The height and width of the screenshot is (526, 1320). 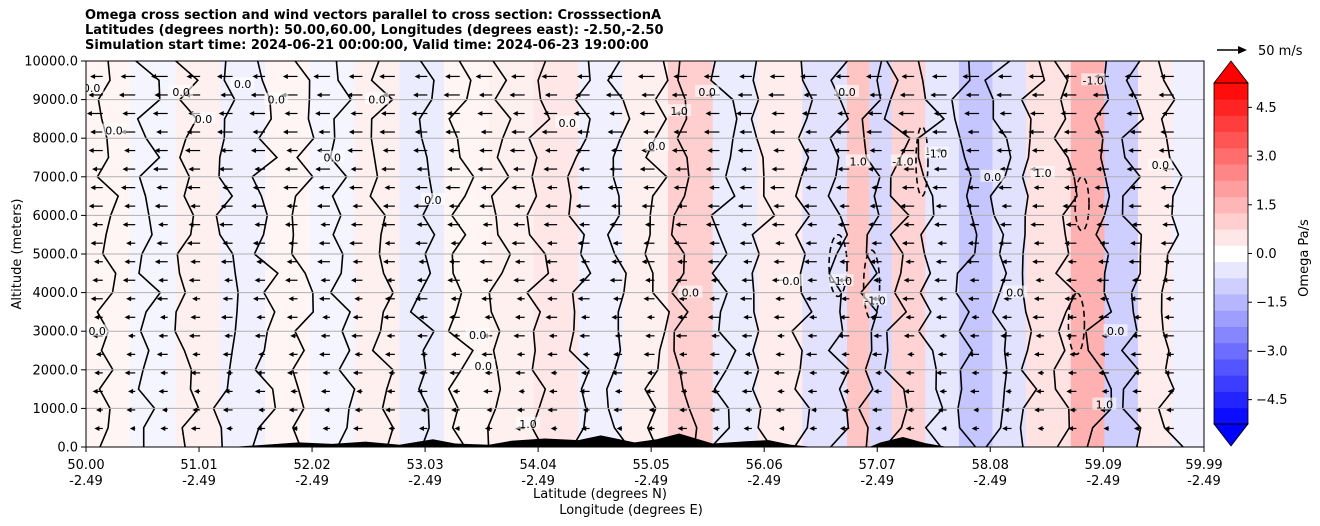 I want to click on x-tick-label-longitude: -2.49, so click(x=1103, y=481).